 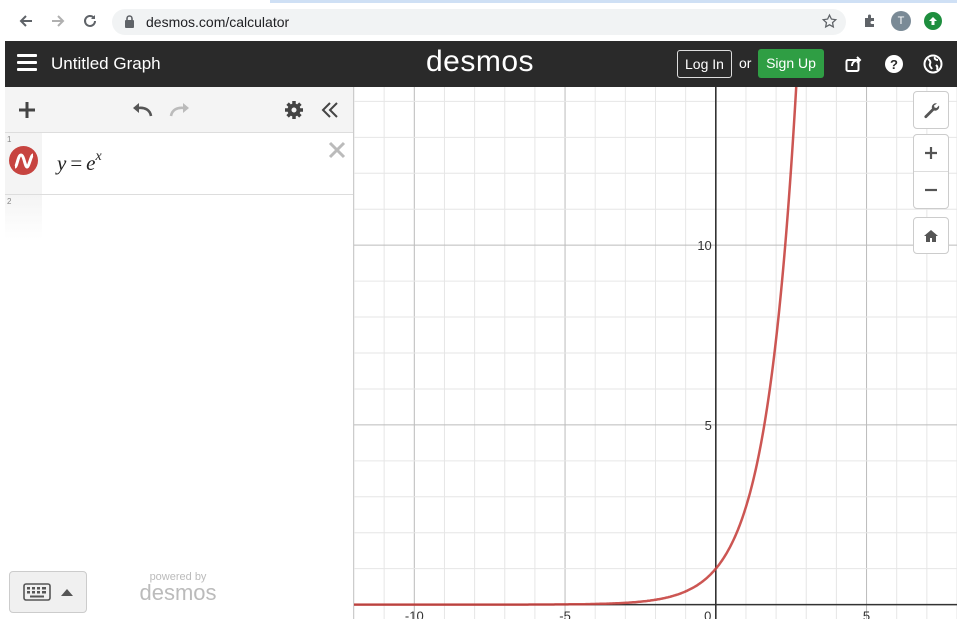 What do you see at coordinates (76, 163) in the screenshot?
I see `math-equals: =` at bounding box center [76, 163].